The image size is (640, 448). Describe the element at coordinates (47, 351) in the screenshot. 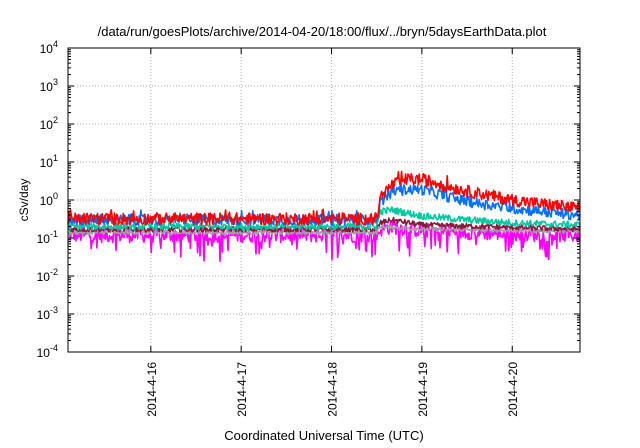

I see `y-tick-label: 10⁻⁴` at that location.